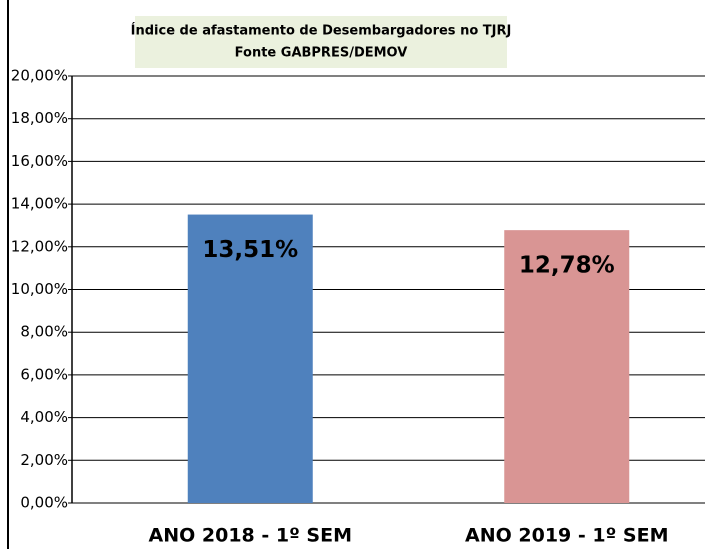 The width and height of the screenshot is (710, 549). I want to click on chart-subtitle: Fonte GABPRES/DEMOV, so click(321, 53).